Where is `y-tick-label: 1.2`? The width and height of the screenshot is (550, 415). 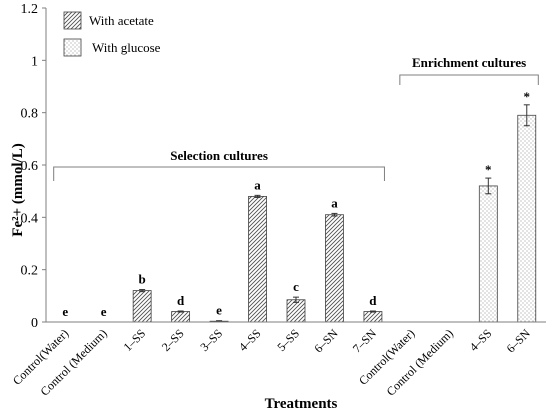 y-tick-label: 1.2 is located at coordinates (30, 9).